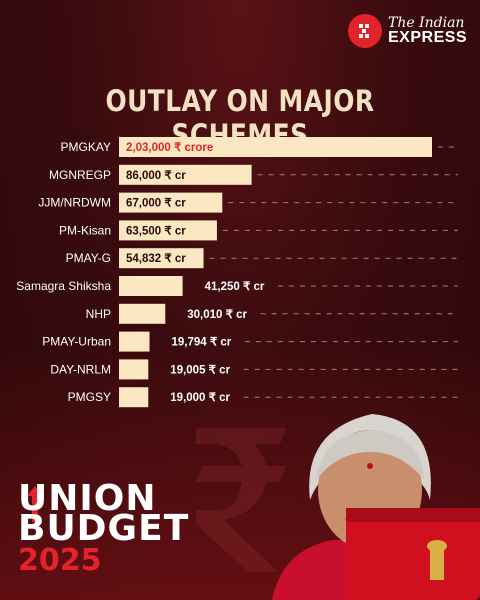 This screenshot has width=480, height=600. Describe the element at coordinates (169, 148) in the screenshot. I see `data-label: 2,03,000 ₹ crore` at that location.